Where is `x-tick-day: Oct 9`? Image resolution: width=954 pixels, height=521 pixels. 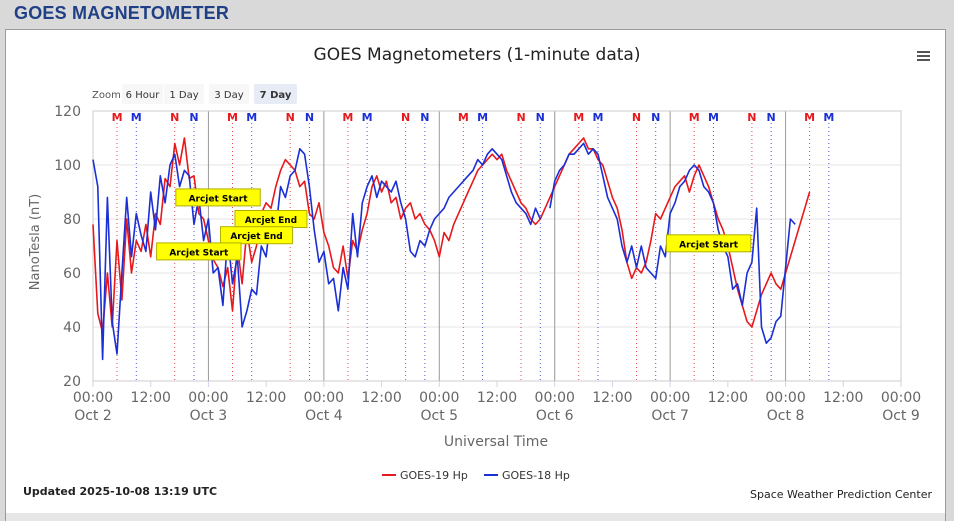 x-tick-day: Oct 9 is located at coordinates (901, 416).